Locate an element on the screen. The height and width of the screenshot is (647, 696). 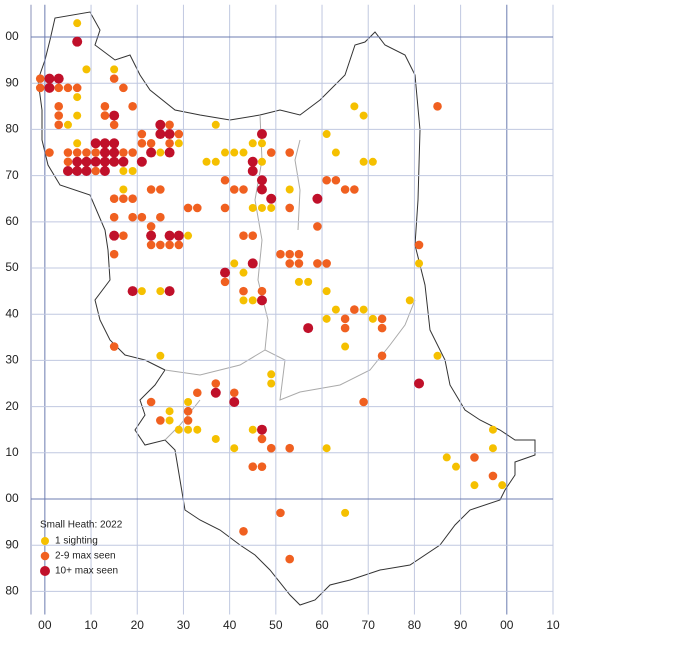
y-tick-label: 40 is located at coordinates (12, 313).